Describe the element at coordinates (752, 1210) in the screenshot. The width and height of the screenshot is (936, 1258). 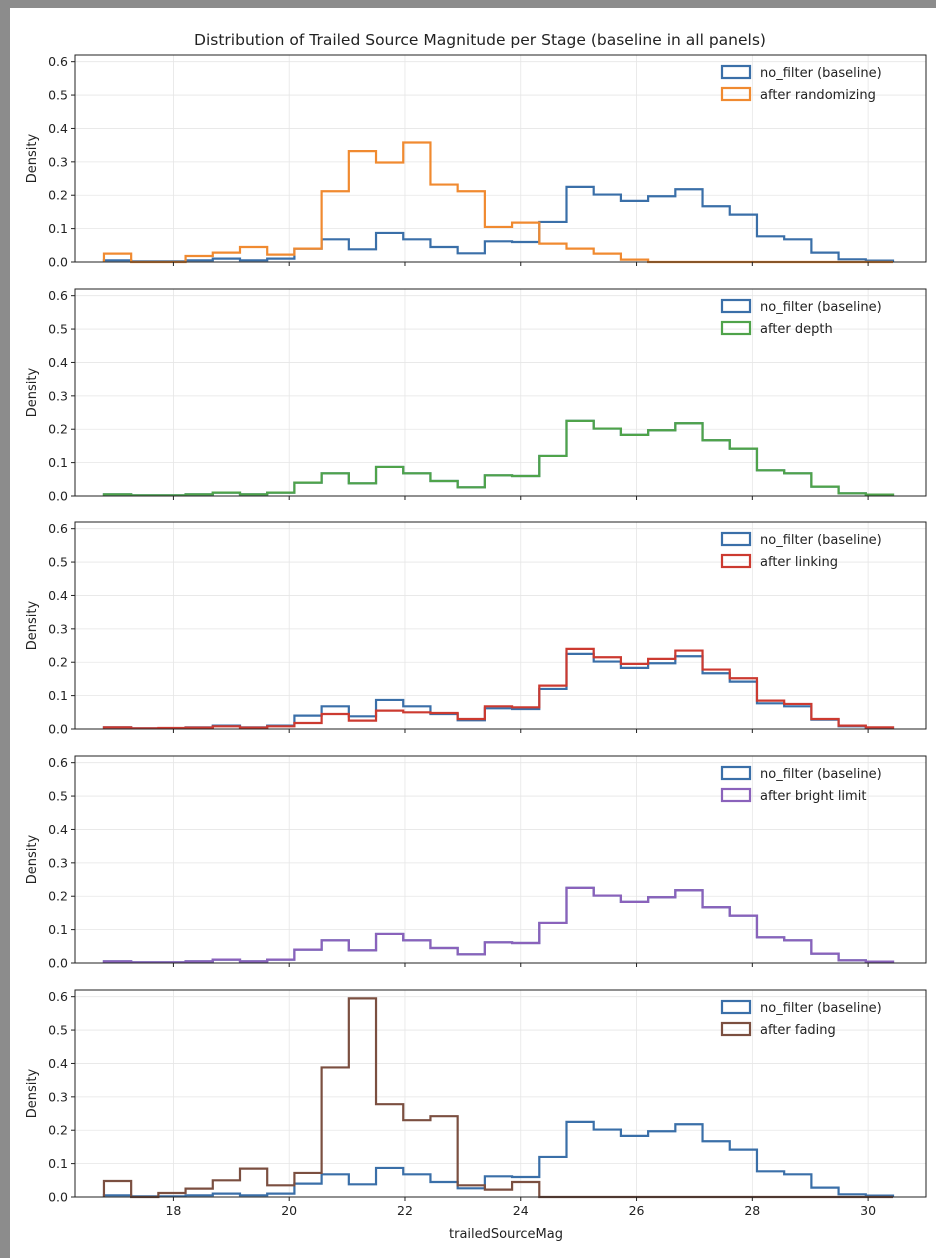
I see `x-tick-label: 28` at that location.